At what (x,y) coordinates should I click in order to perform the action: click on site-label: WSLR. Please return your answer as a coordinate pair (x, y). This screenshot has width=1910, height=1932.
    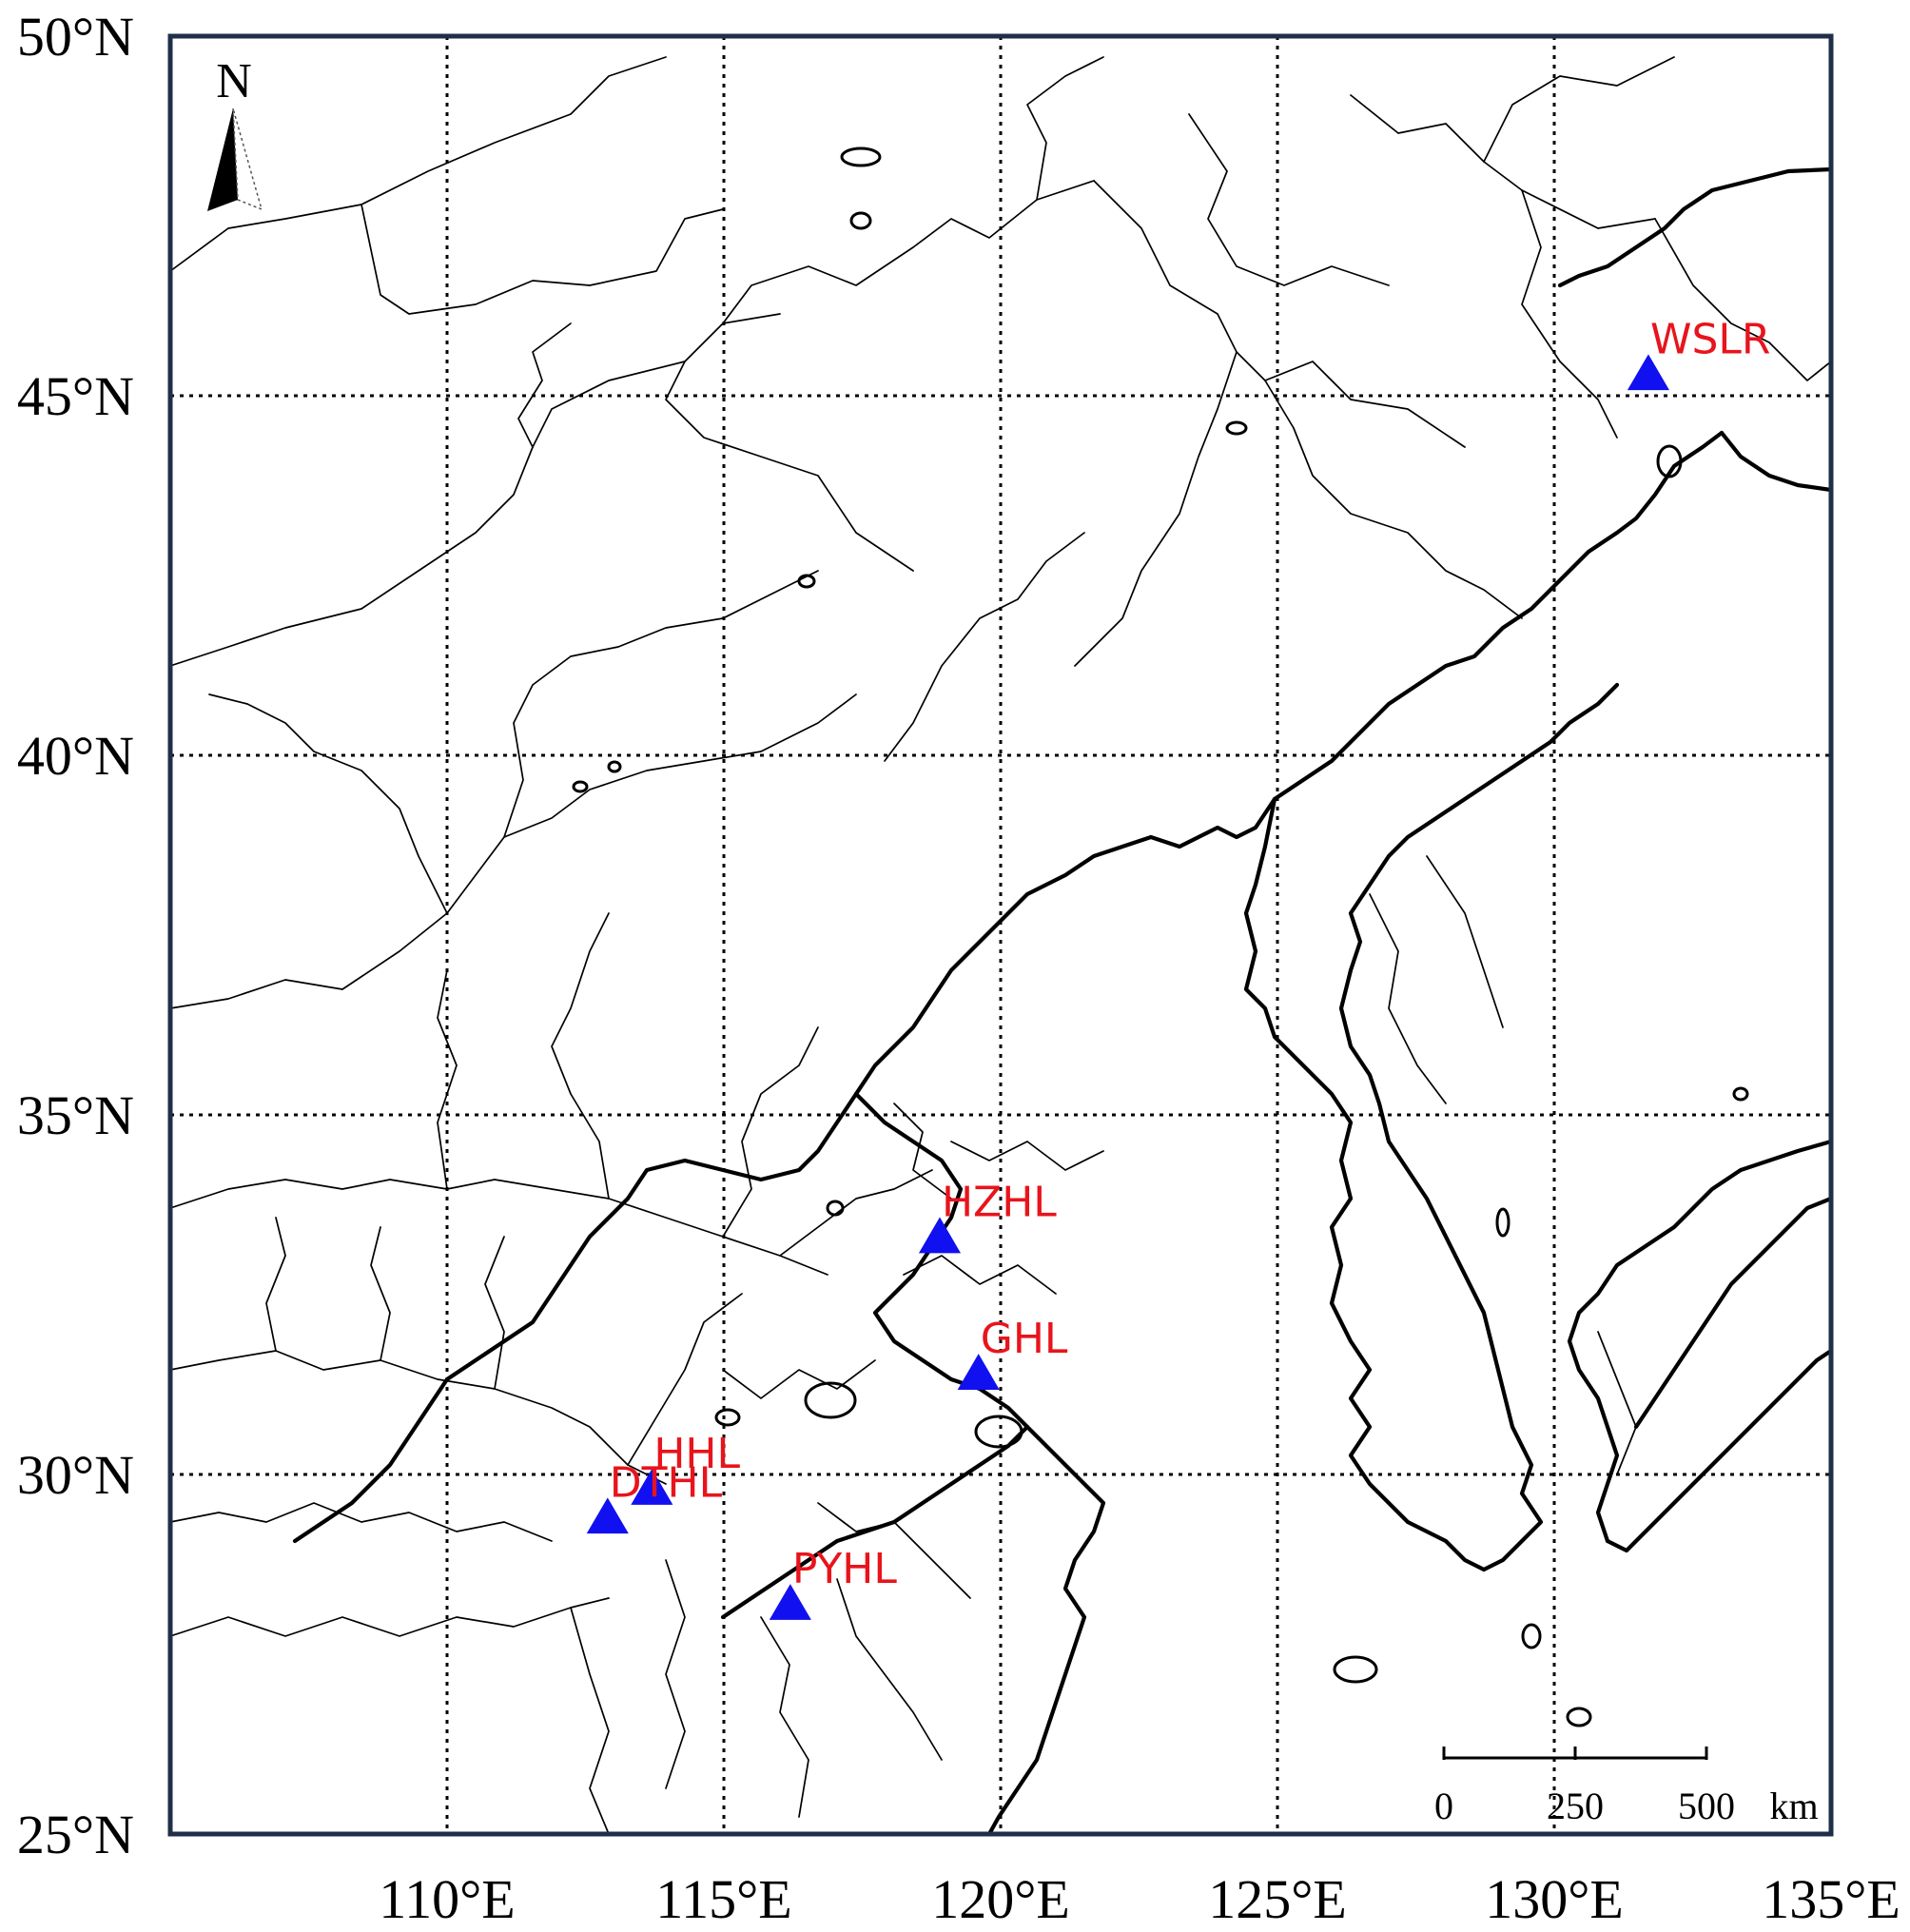
    Looking at the image, I should click on (1711, 339).